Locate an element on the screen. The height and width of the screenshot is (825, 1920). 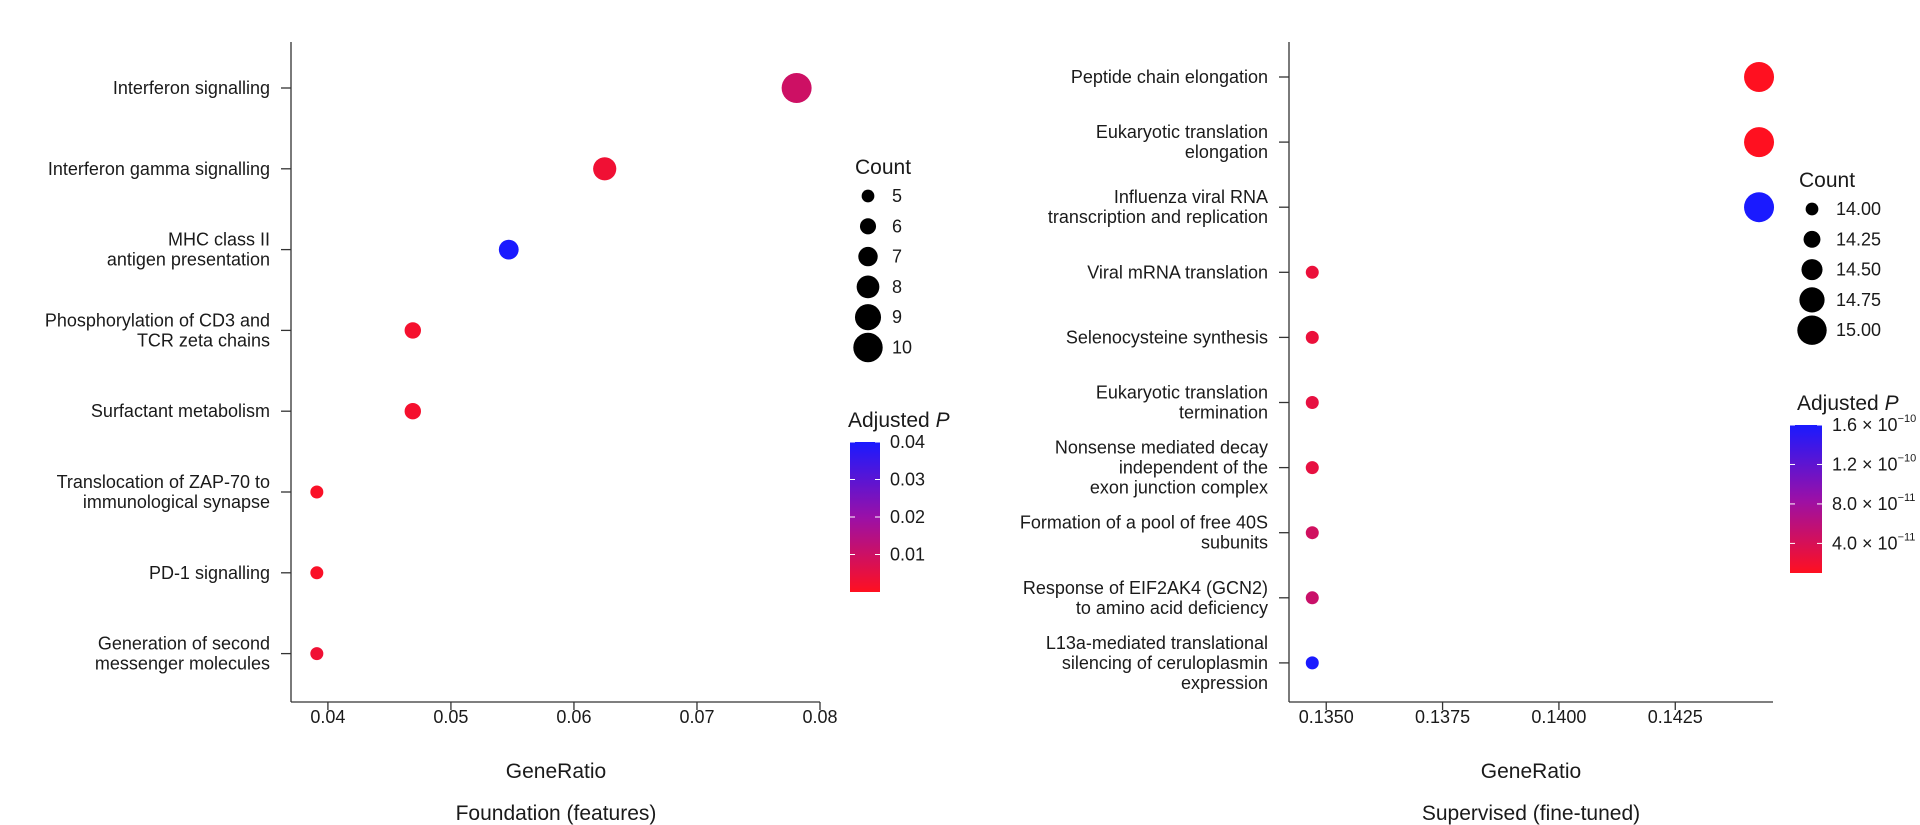
category-label: Surfactant metabolism is located at coordinates (180, 411).